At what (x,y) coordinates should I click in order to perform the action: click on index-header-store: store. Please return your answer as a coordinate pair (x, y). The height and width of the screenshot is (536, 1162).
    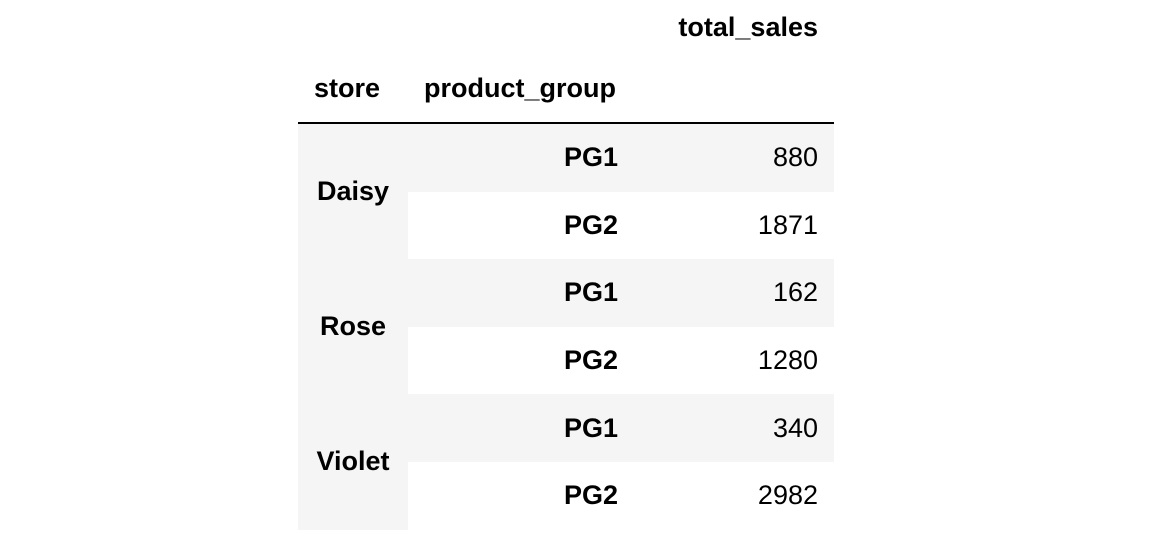
    Looking at the image, I should click on (347, 88).